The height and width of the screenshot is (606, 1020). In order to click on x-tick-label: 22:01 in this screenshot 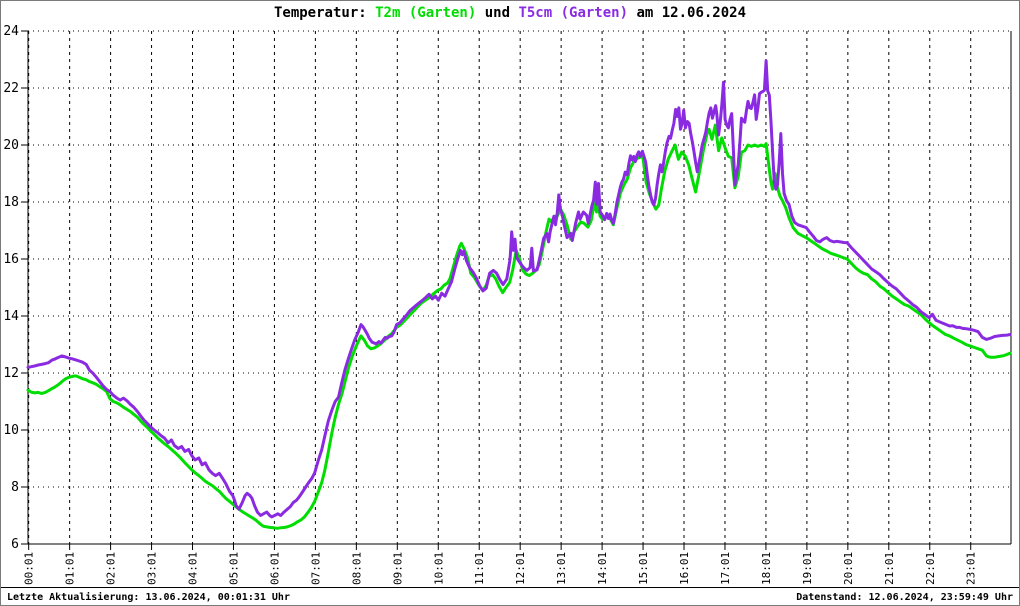, I will do `click(930, 568)`.